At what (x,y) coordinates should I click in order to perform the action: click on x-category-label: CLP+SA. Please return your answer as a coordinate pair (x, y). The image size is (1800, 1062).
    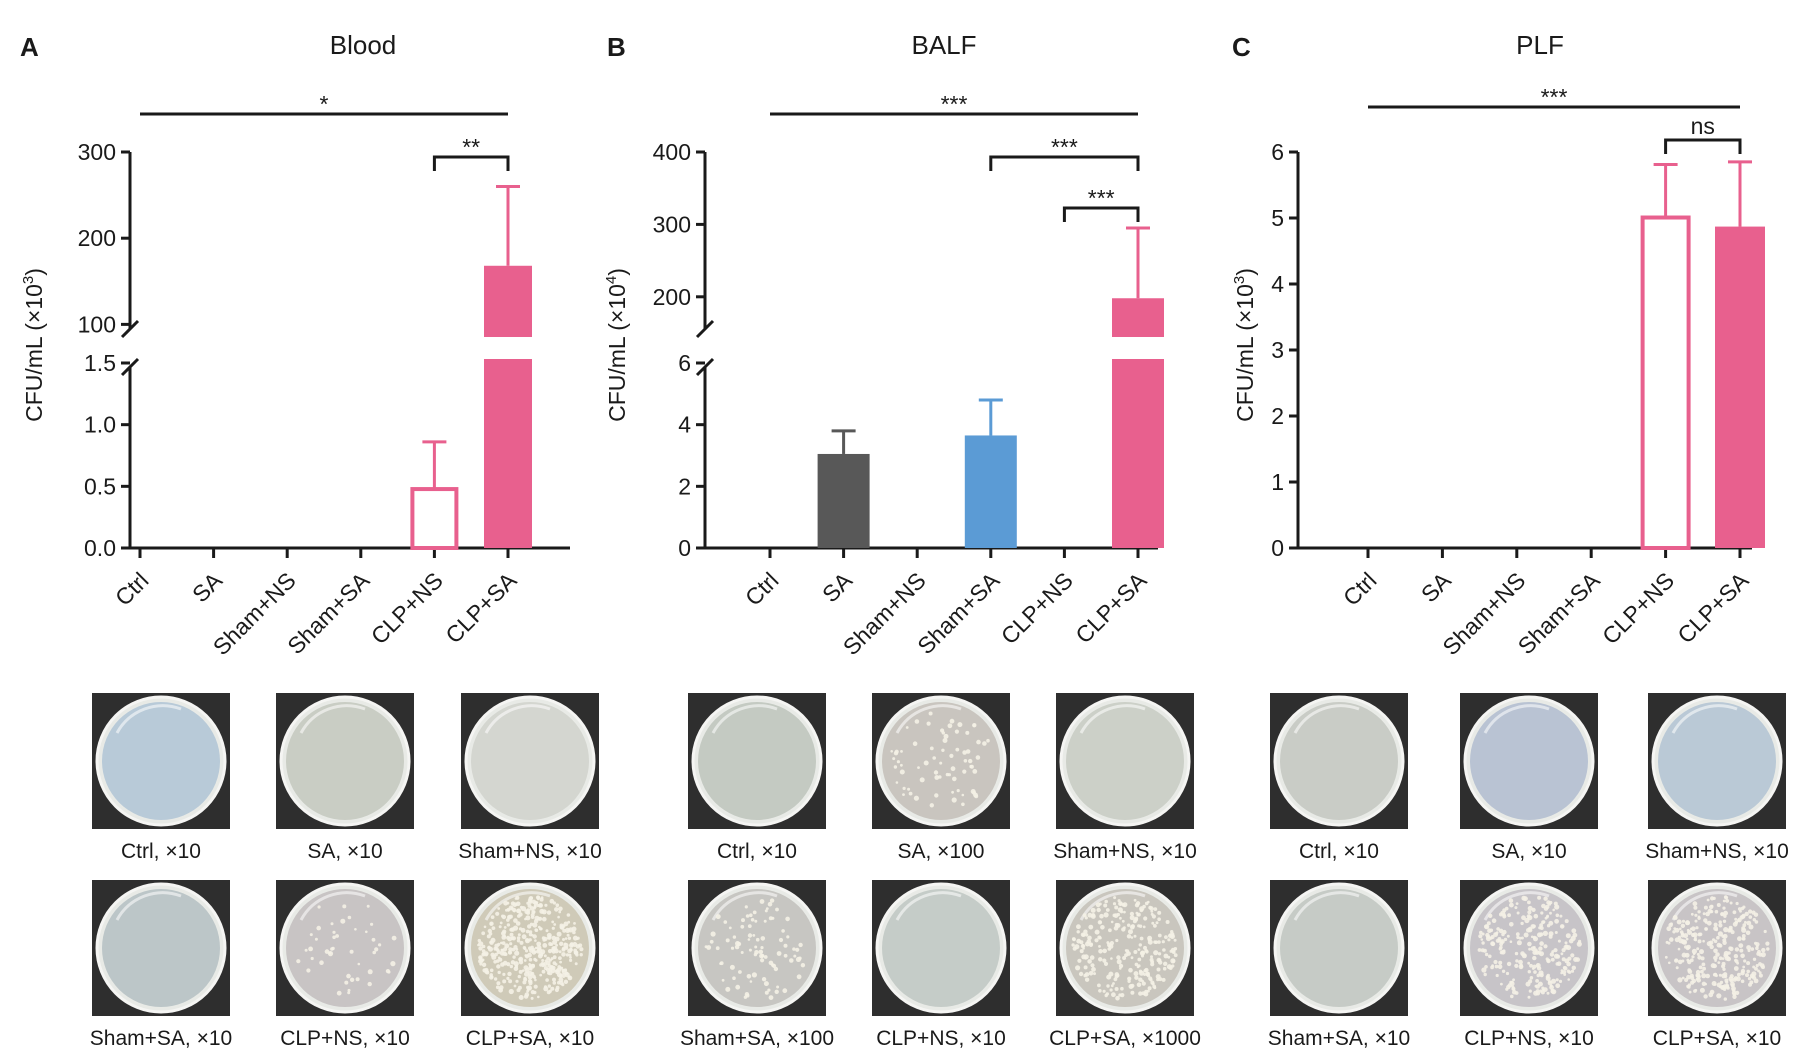
    Looking at the image, I should click on (481, 608).